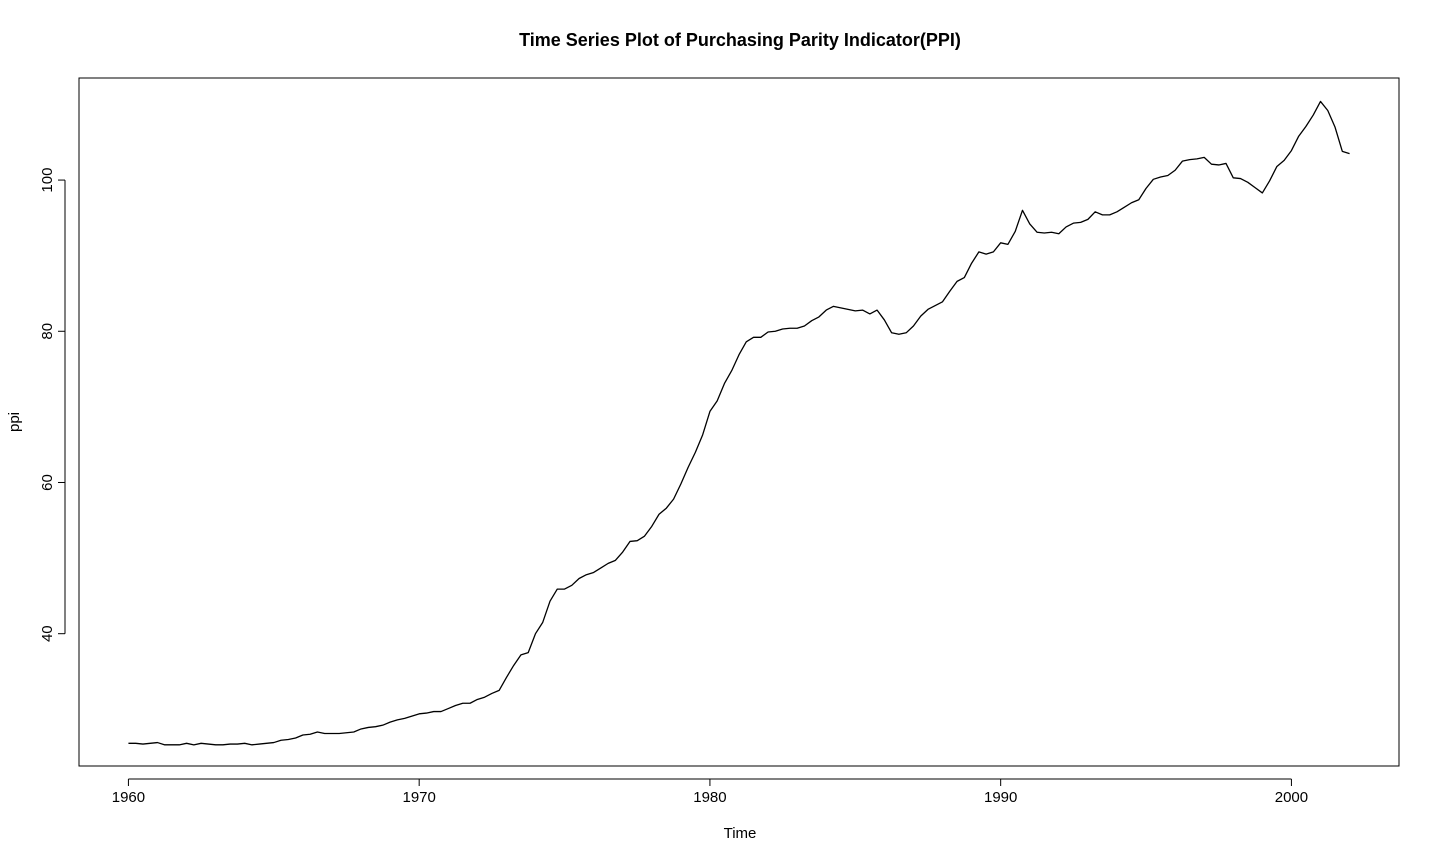 This screenshot has width=1440, height=864. I want to click on x-tick-label: 1990, so click(1000, 797).